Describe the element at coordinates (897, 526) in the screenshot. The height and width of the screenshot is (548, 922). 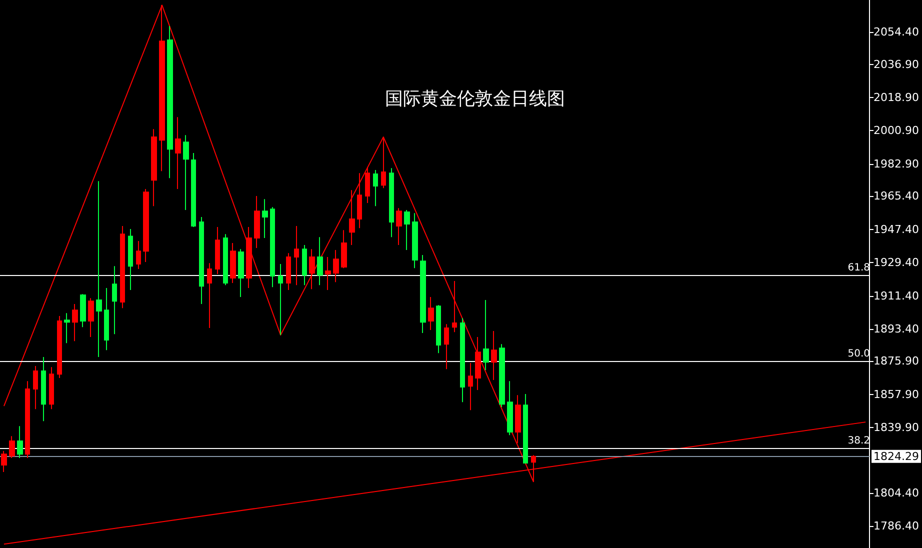
I see `y-tick-label: 1786.40` at that location.